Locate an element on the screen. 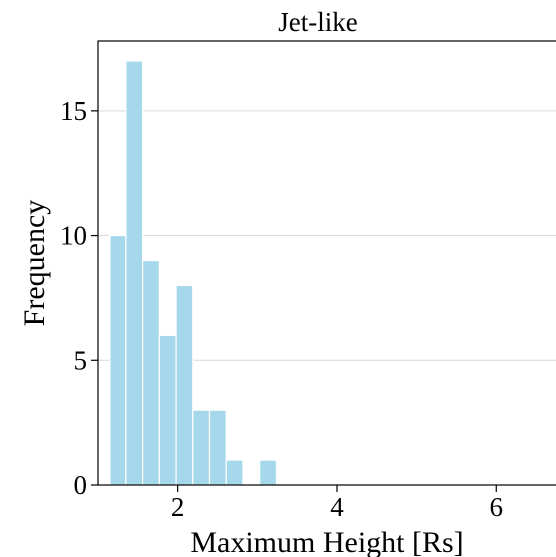 Image resolution: width=556 pixels, height=557 pixels. y-tick-label: 0 is located at coordinates (81, 485).